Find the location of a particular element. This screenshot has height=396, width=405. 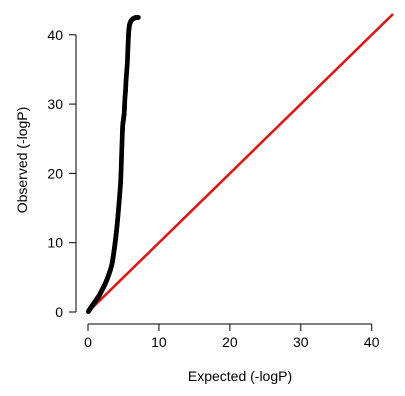

y-axis-label: Observed (-logP) is located at coordinates (22, 160).